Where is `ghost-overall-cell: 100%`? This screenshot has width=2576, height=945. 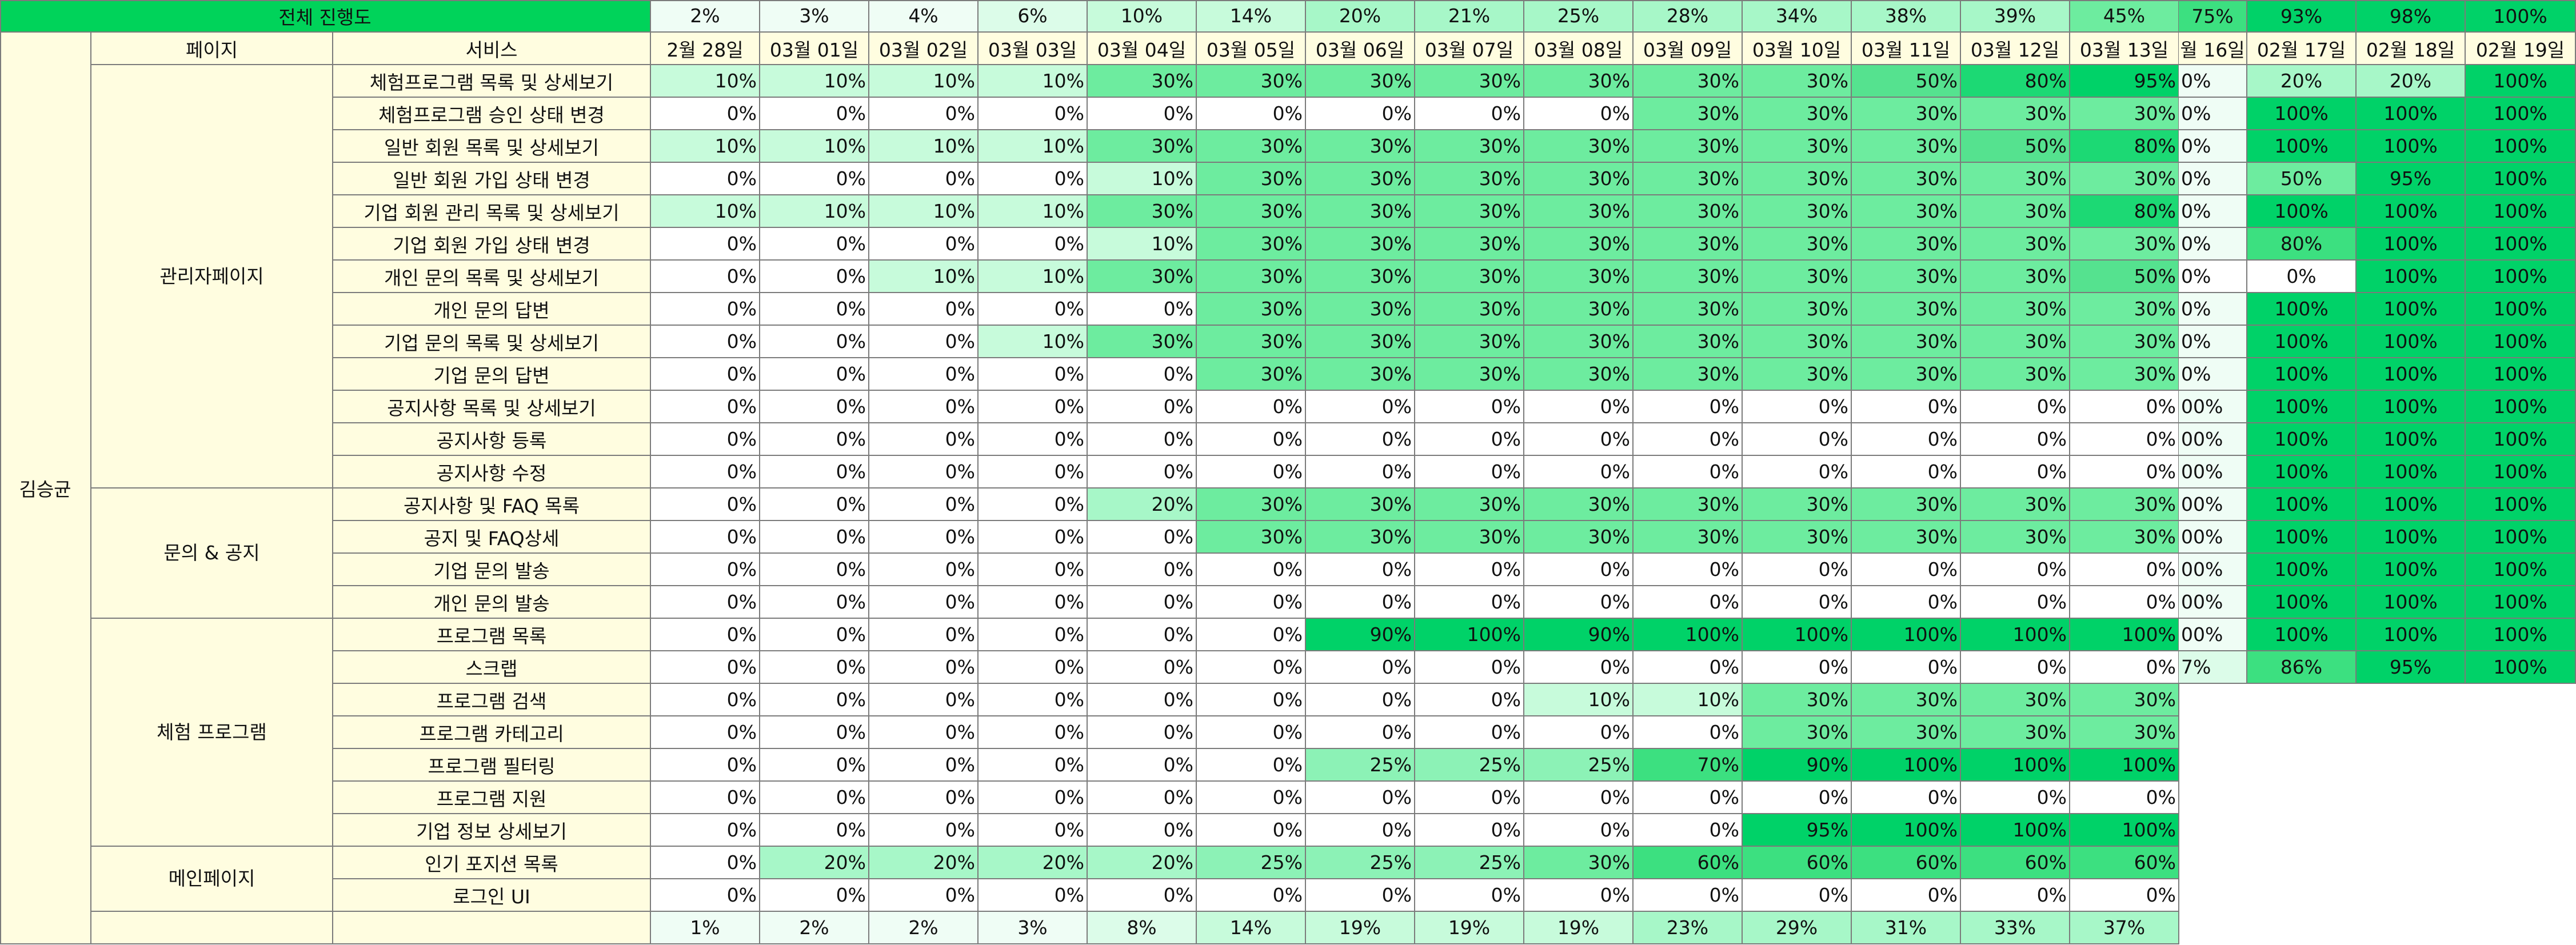 ghost-overall-cell: 100% is located at coordinates (2521, 16).